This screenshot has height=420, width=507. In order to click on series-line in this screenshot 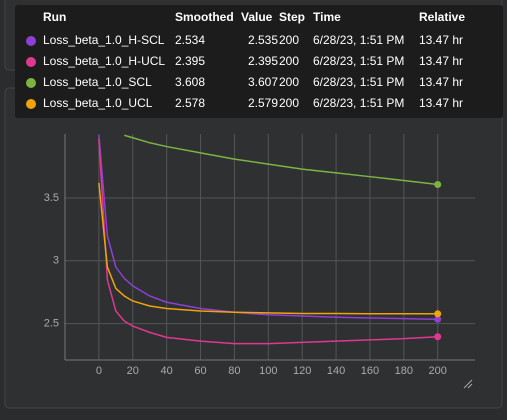, I will do `click(281, 160)`.